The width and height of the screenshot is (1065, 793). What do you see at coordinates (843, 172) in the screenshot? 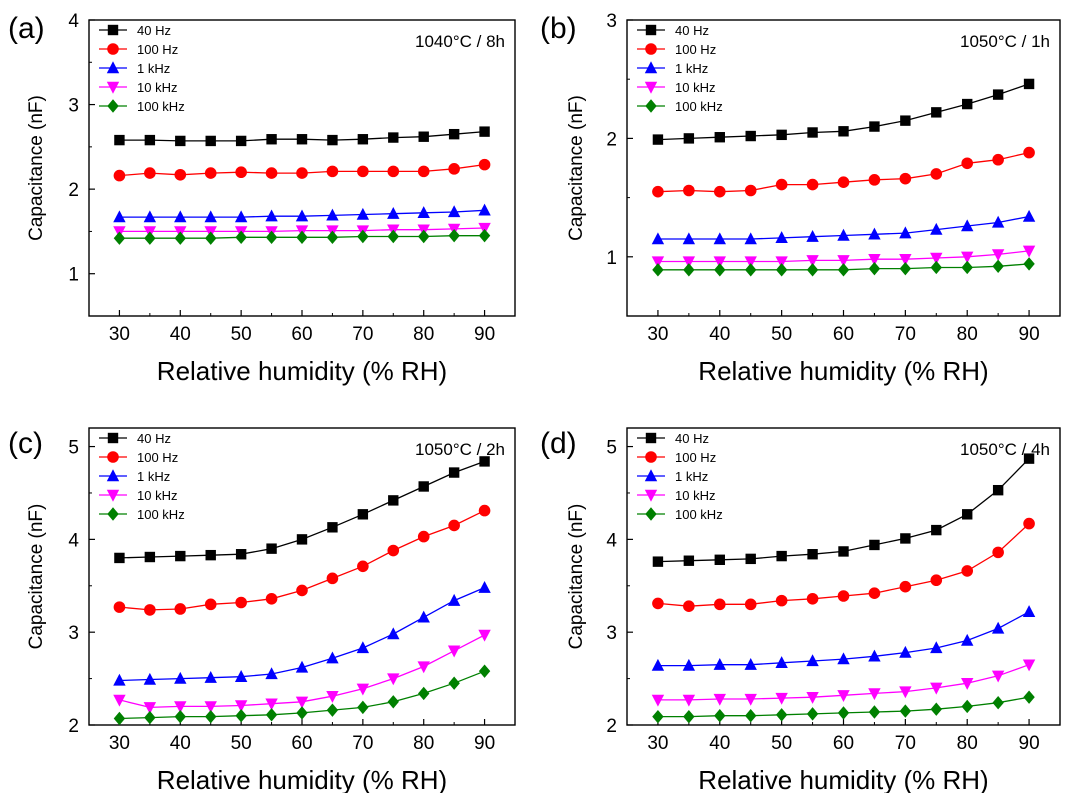
I see `series-100-hz` at bounding box center [843, 172].